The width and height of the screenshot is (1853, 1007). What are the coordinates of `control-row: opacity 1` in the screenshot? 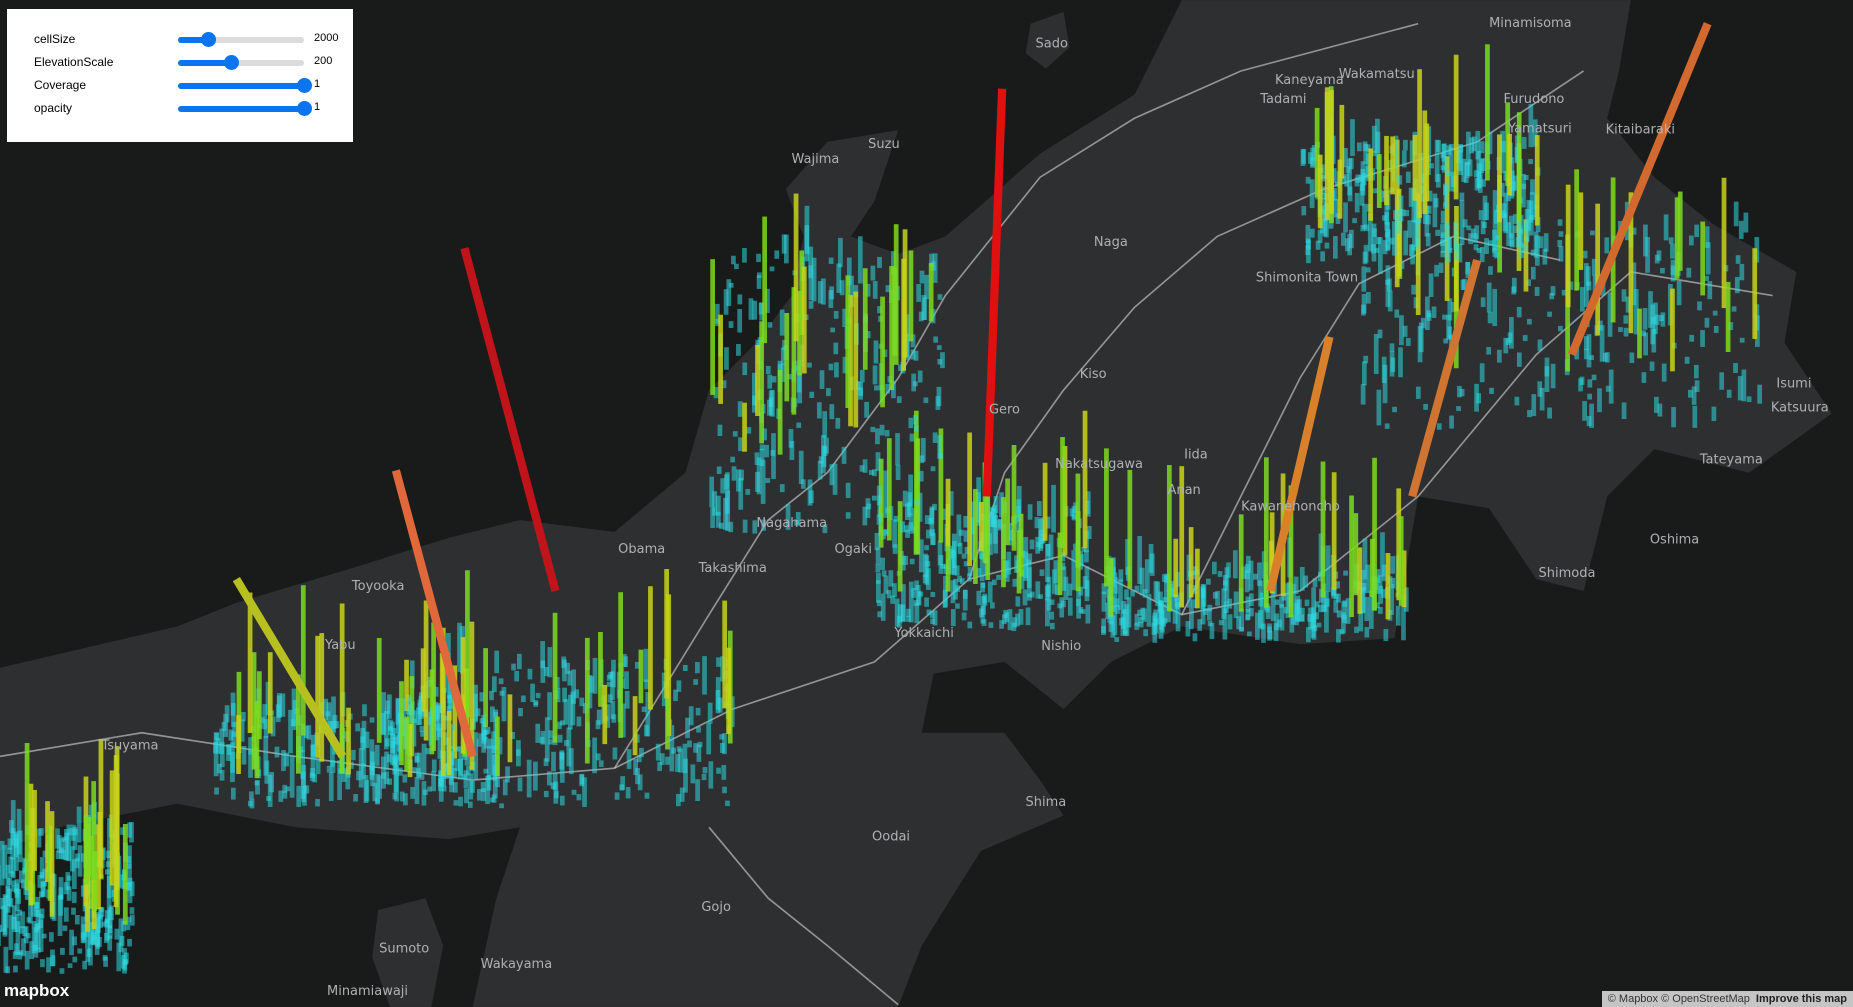 It's located at (187, 107).